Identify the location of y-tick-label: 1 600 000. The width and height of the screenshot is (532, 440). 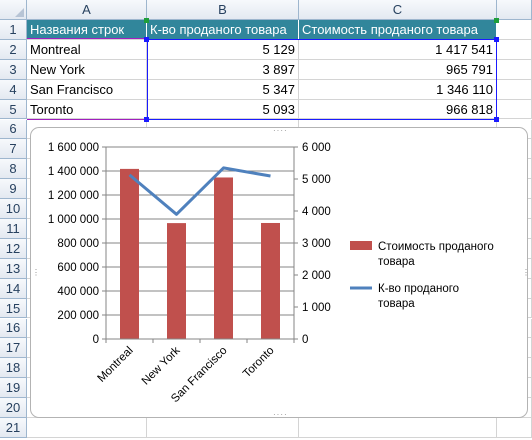
(73, 148).